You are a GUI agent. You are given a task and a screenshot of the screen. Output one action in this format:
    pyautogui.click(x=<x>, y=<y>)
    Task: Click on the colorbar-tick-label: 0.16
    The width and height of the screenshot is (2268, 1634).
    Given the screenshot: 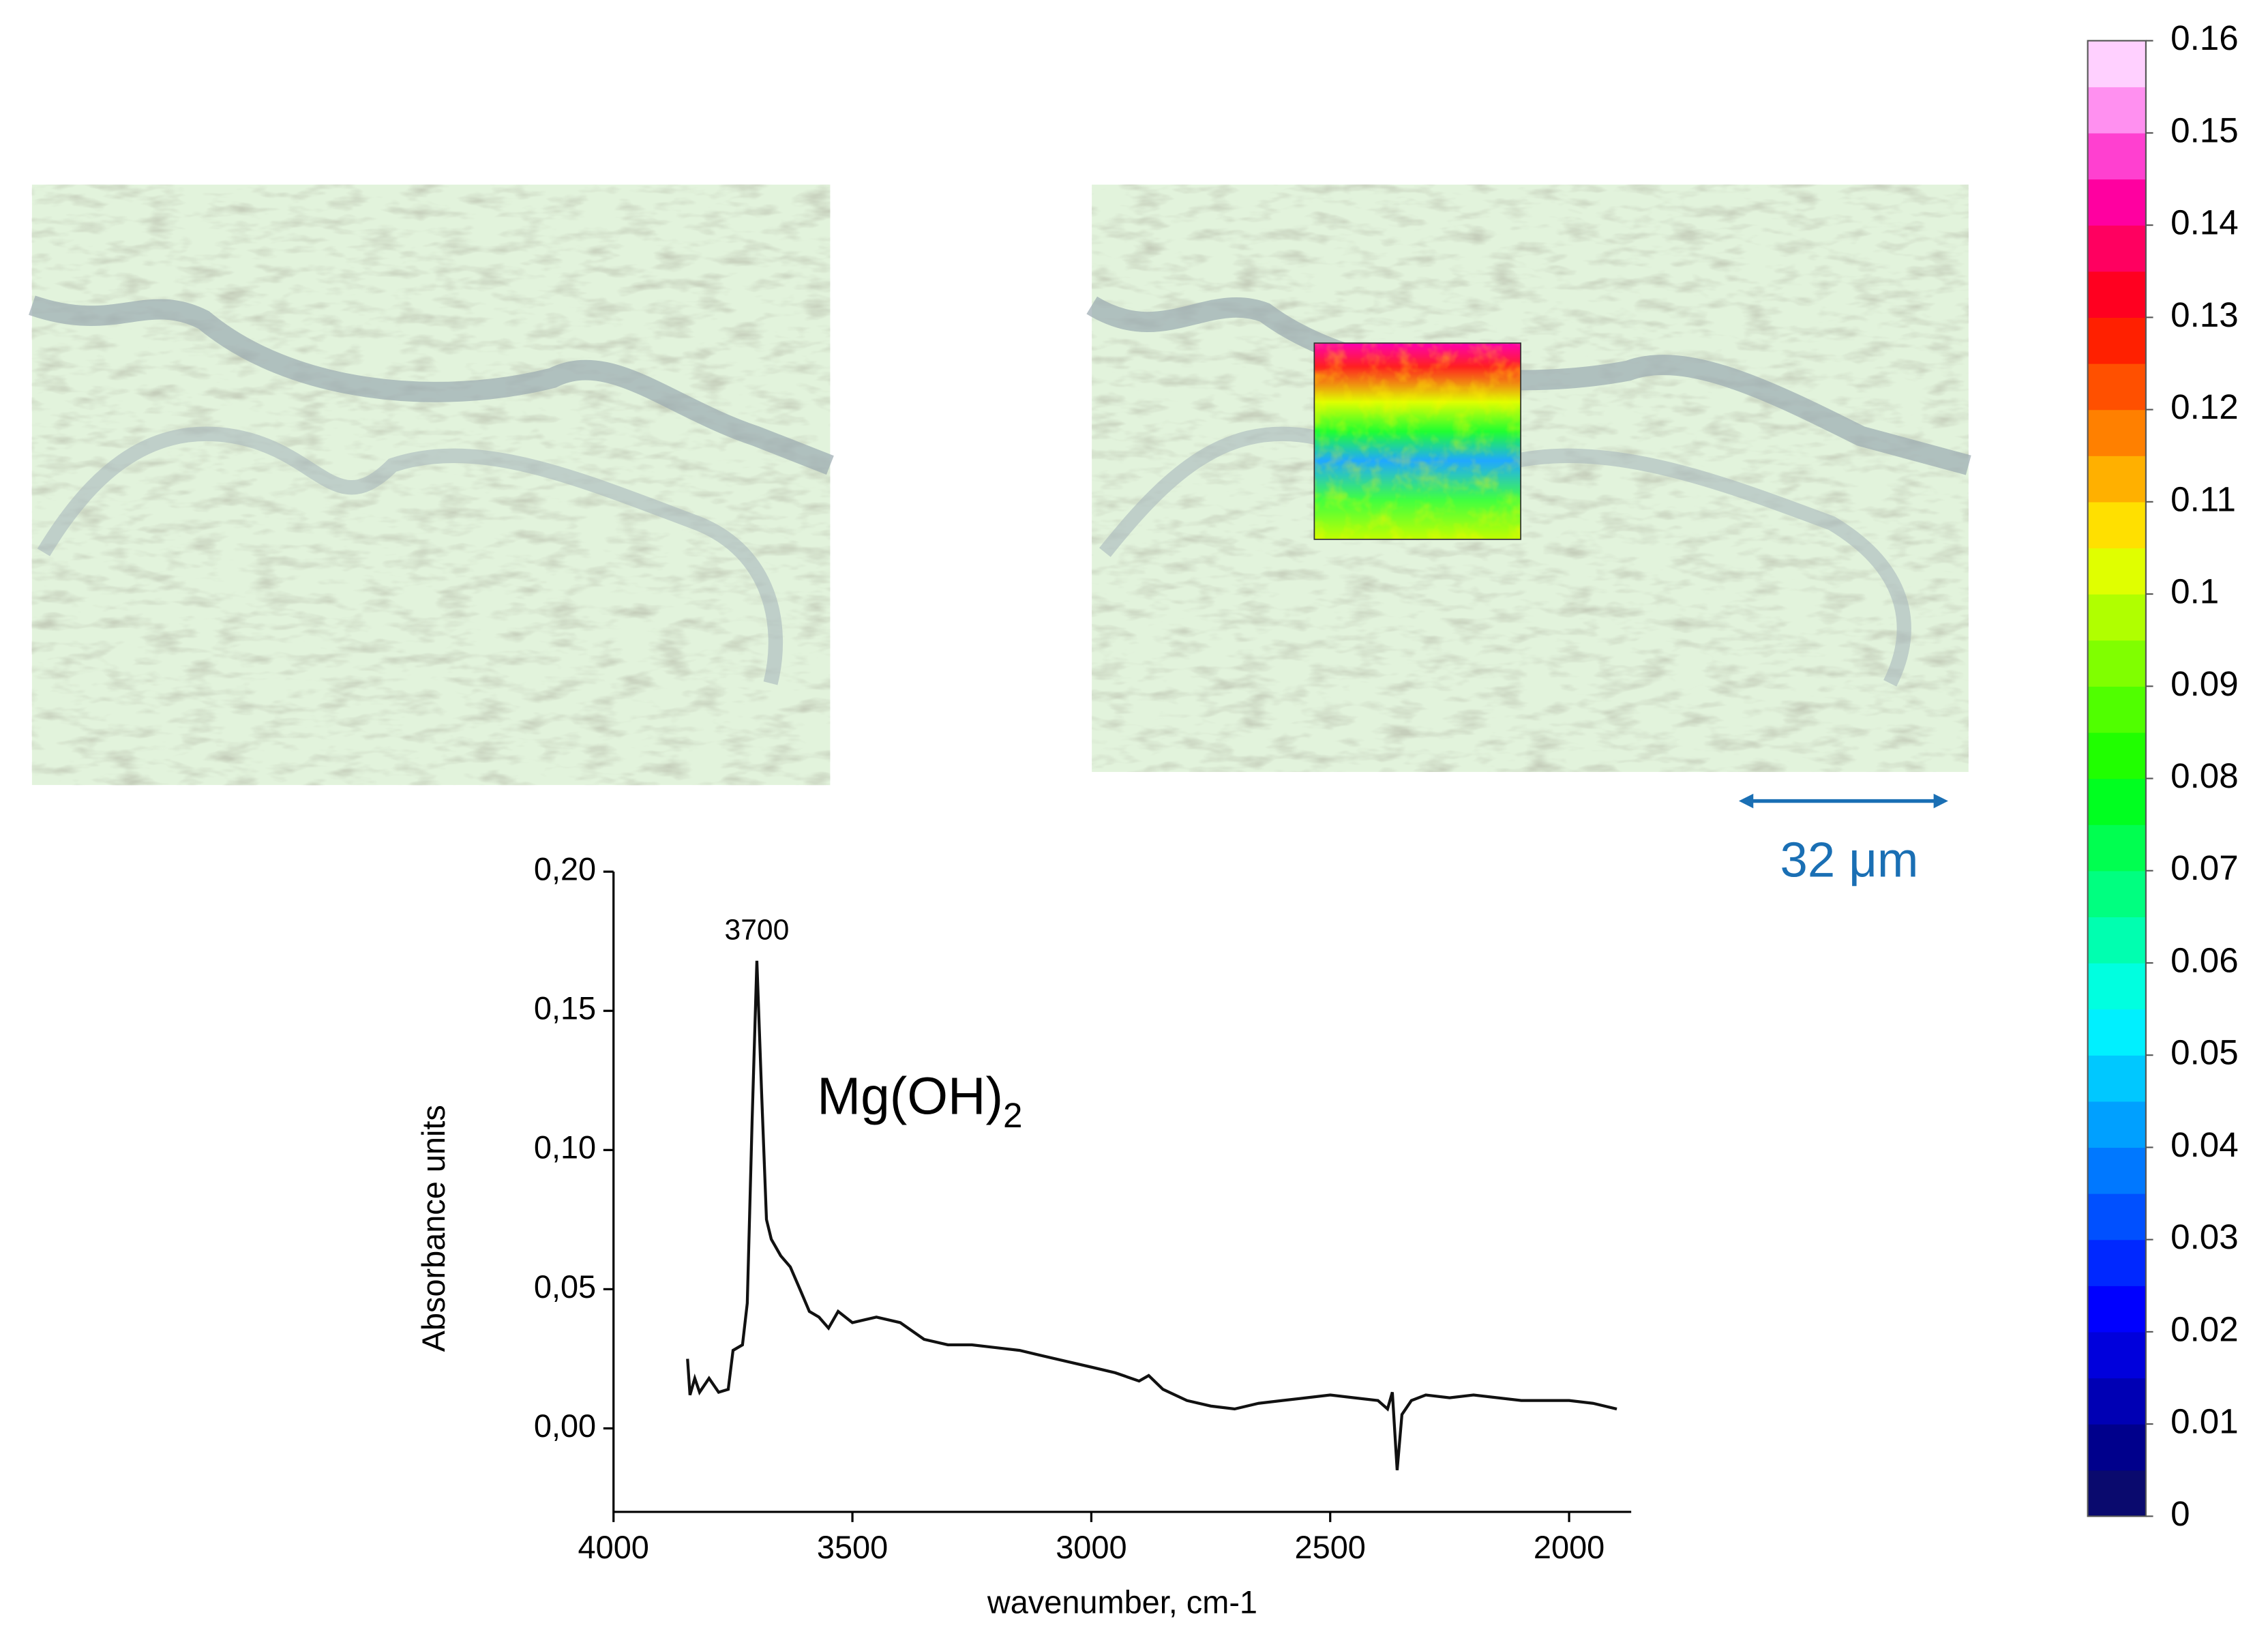 What is the action you would take?
    pyautogui.click(x=2204, y=37)
    